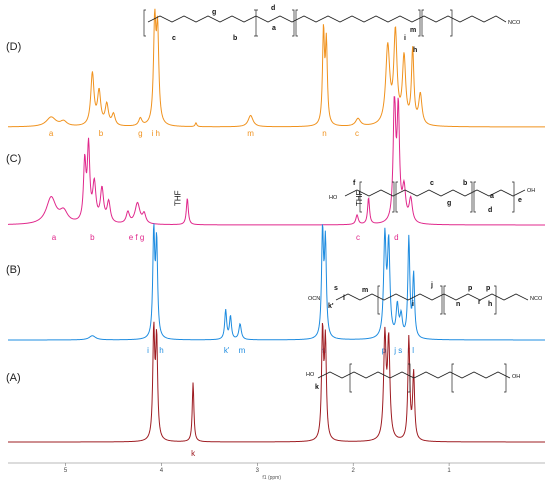 The width and height of the screenshot is (550, 482). Describe the element at coordinates (332, 29) in the screenshot. I see `structure-d: c g b a d i h m NCO` at that location.